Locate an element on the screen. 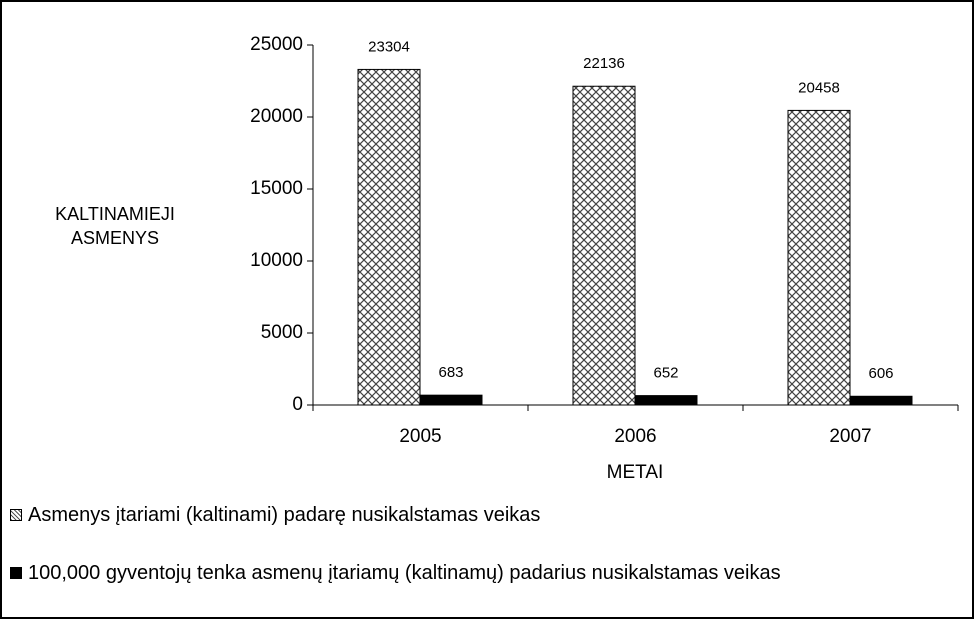 Image resolution: width=974 pixels, height=619 pixels. x-tick-label: 2007 is located at coordinates (850, 436).